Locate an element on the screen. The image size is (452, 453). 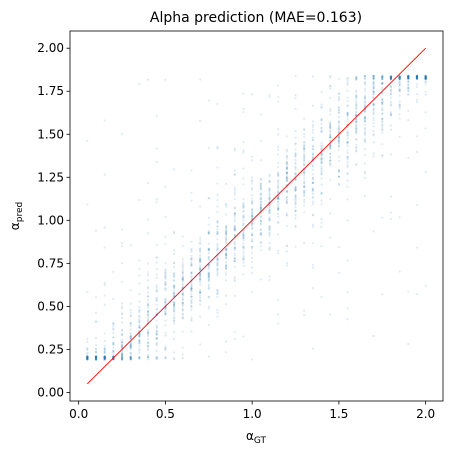
y-tick-label: 2.00 is located at coordinates (50, 48).